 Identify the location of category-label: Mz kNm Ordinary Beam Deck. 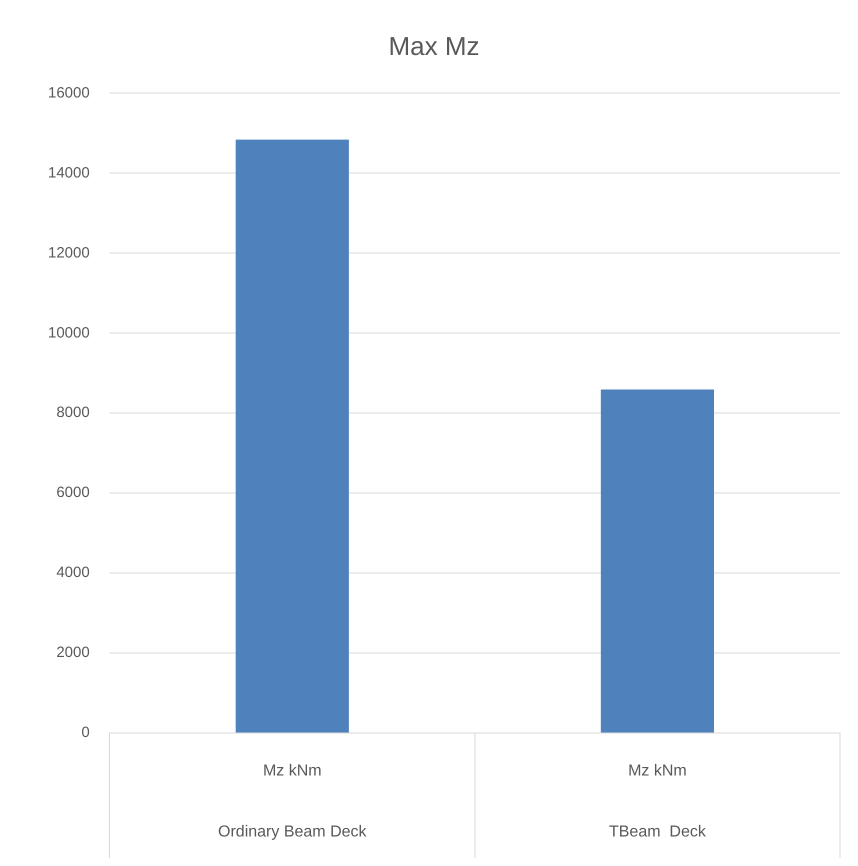
(292, 801).